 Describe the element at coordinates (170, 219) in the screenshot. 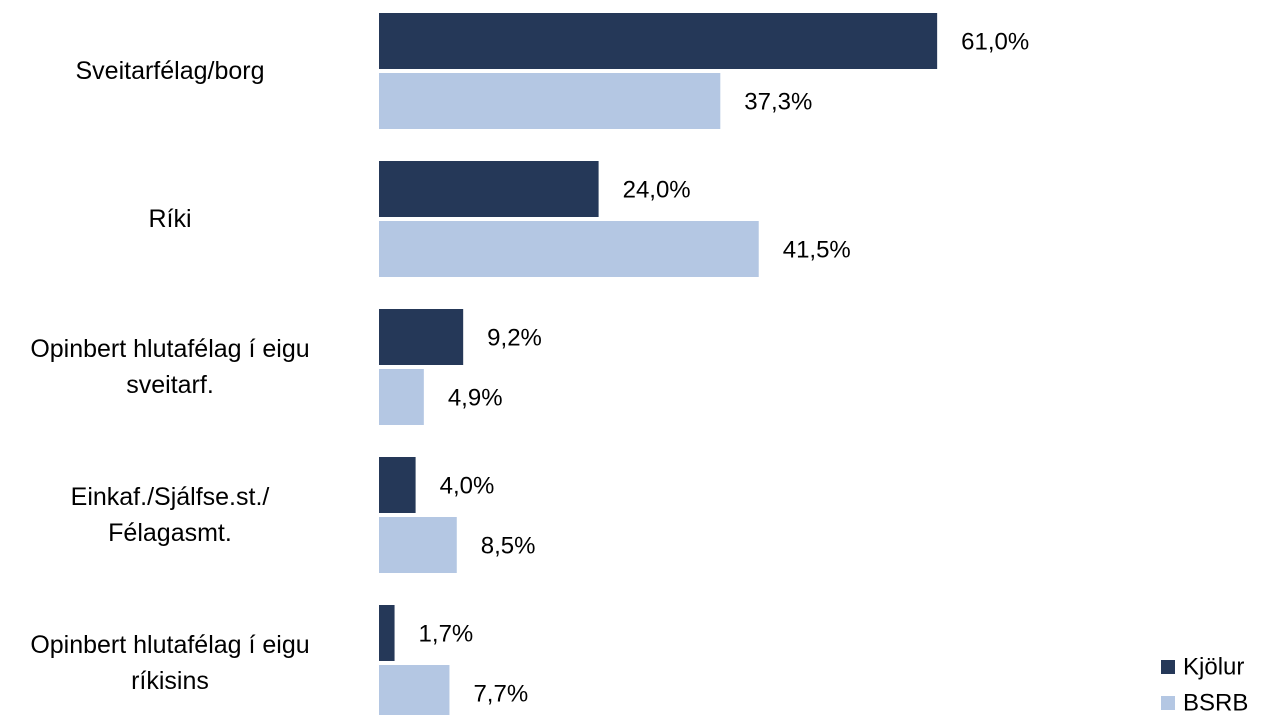

I see `category-label: Ríki` at that location.